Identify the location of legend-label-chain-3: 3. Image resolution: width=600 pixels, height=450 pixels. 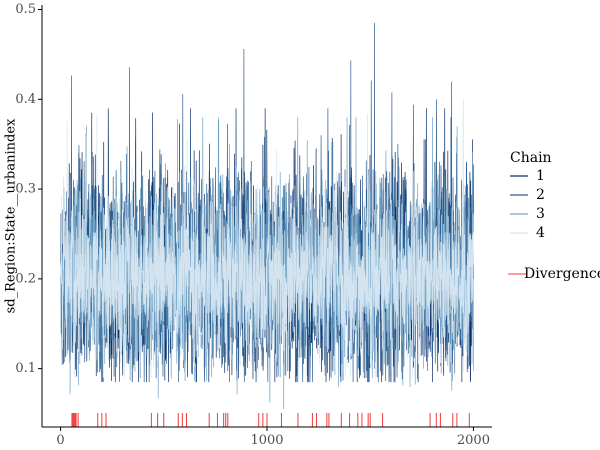
(540, 214).